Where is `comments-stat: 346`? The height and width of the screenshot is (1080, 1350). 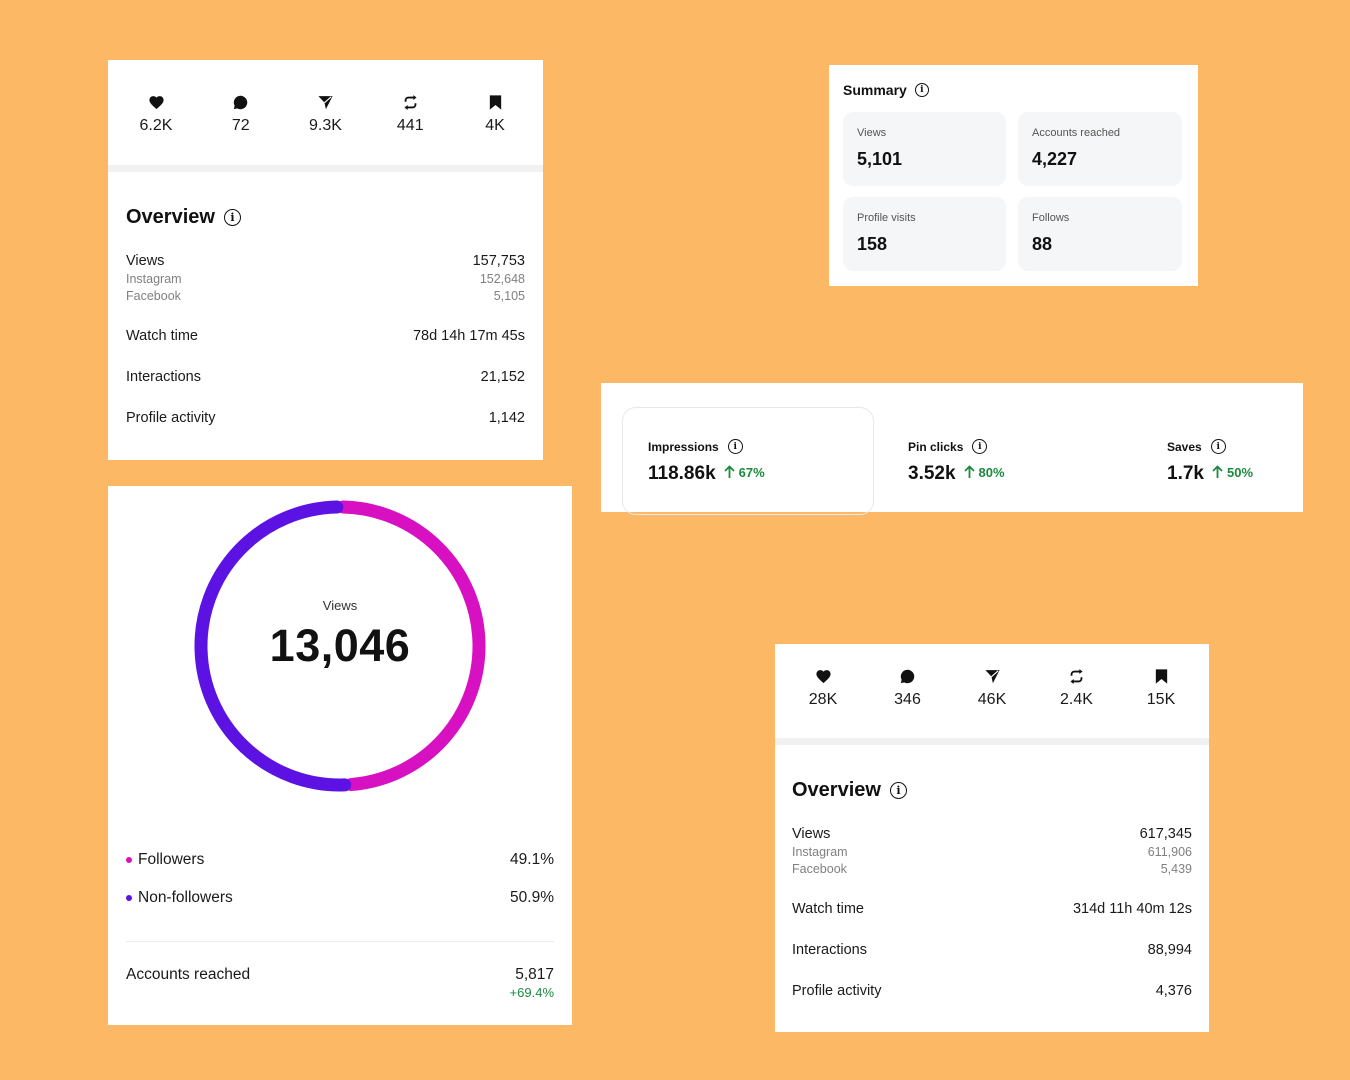
comments-stat: 346 is located at coordinates (908, 688).